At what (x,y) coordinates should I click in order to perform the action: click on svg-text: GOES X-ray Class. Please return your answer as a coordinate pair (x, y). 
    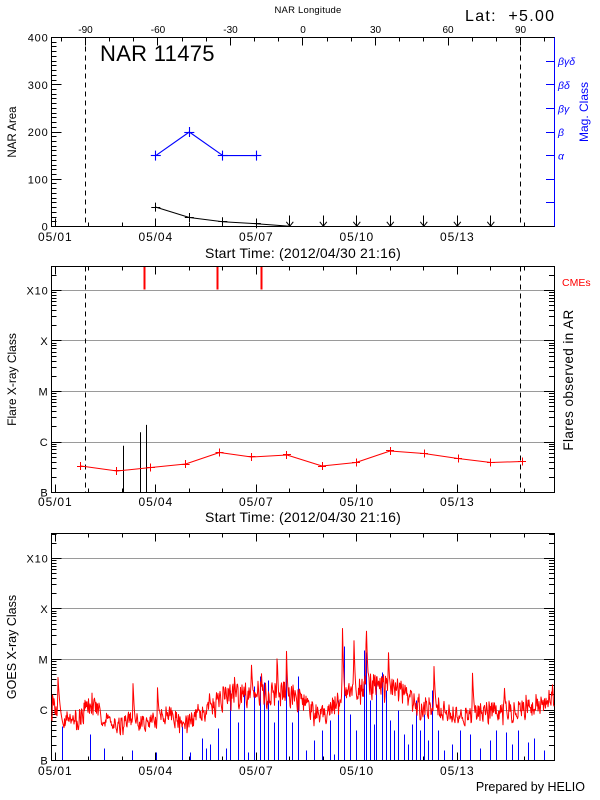
    Looking at the image, I should click on (12, 647).